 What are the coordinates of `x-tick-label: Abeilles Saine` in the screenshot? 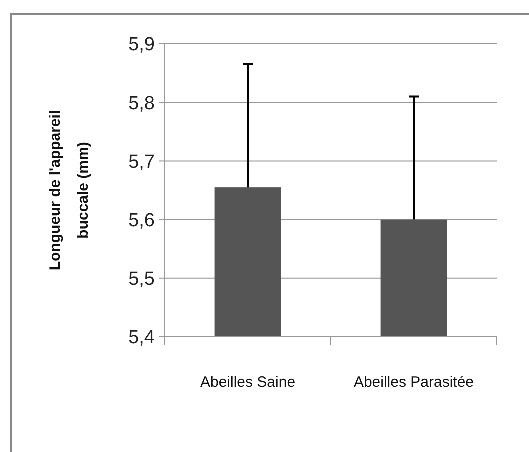 It's located at (248, 382).